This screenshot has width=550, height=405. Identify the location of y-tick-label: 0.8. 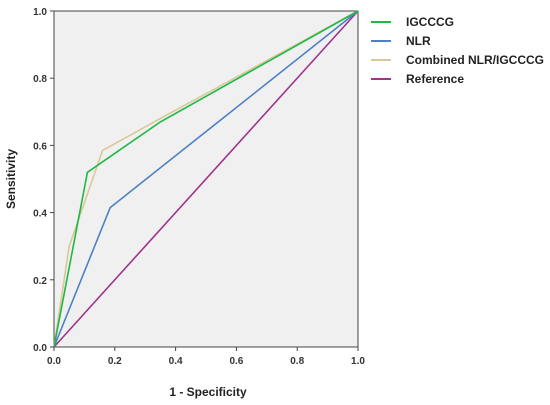
(40, 79).